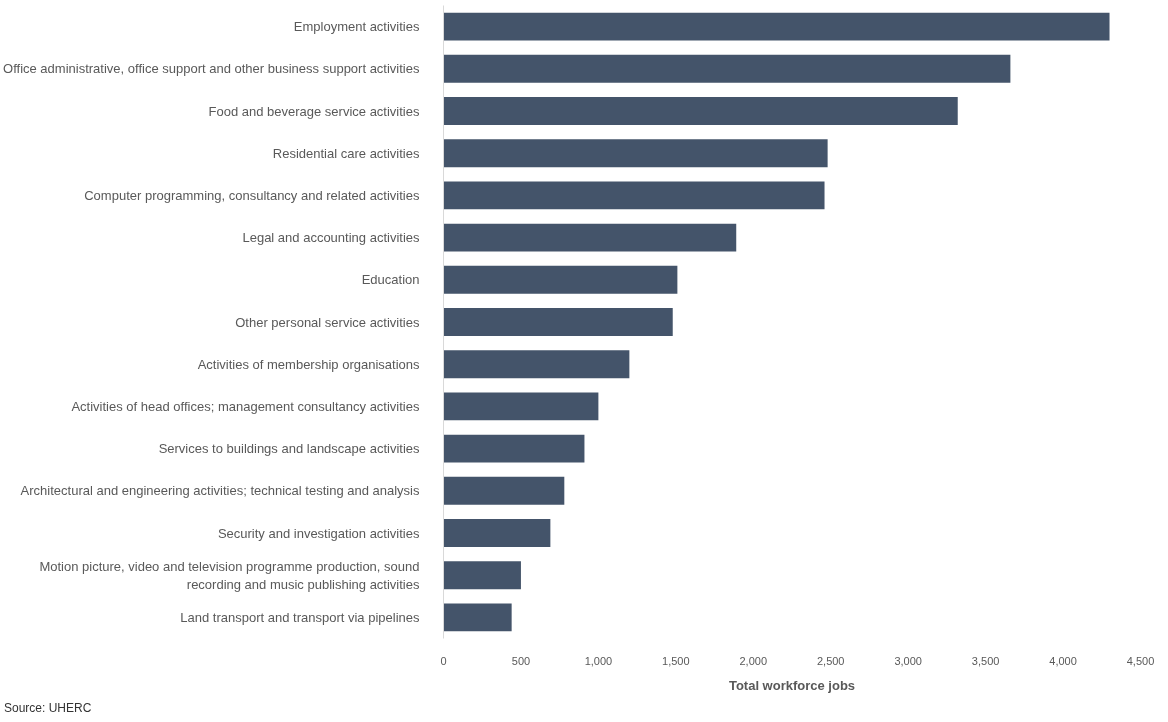 The image size is (1168, 722). Describe the element at coordinates (390, 280) in the screenshot. I see `y-tick-label: Education` at that location.